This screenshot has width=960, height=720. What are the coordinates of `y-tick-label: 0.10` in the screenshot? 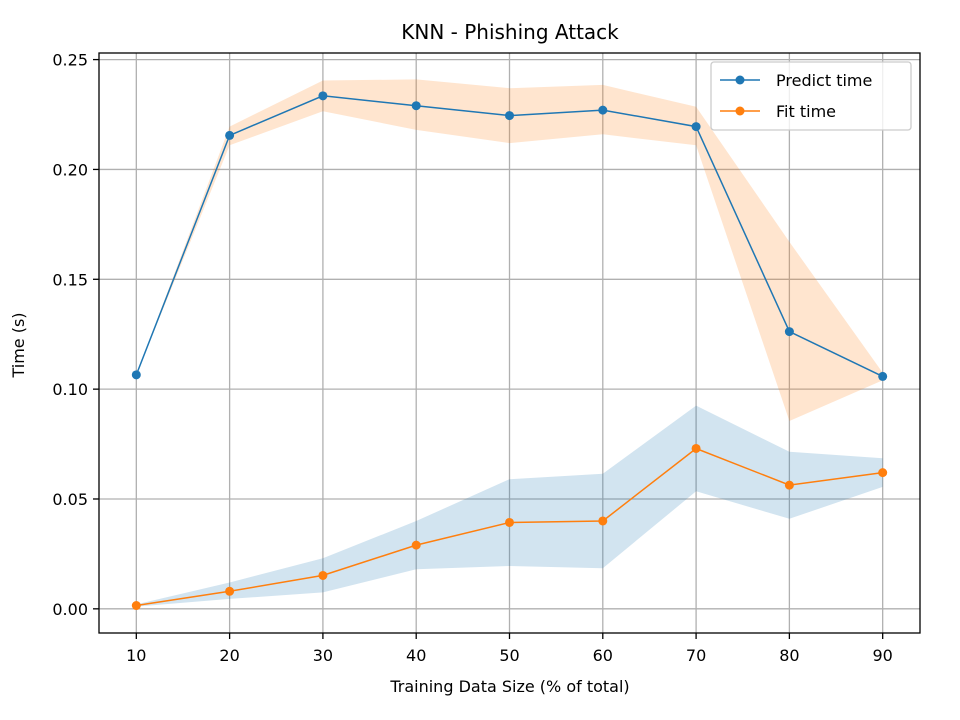 It's located at (70, 389).